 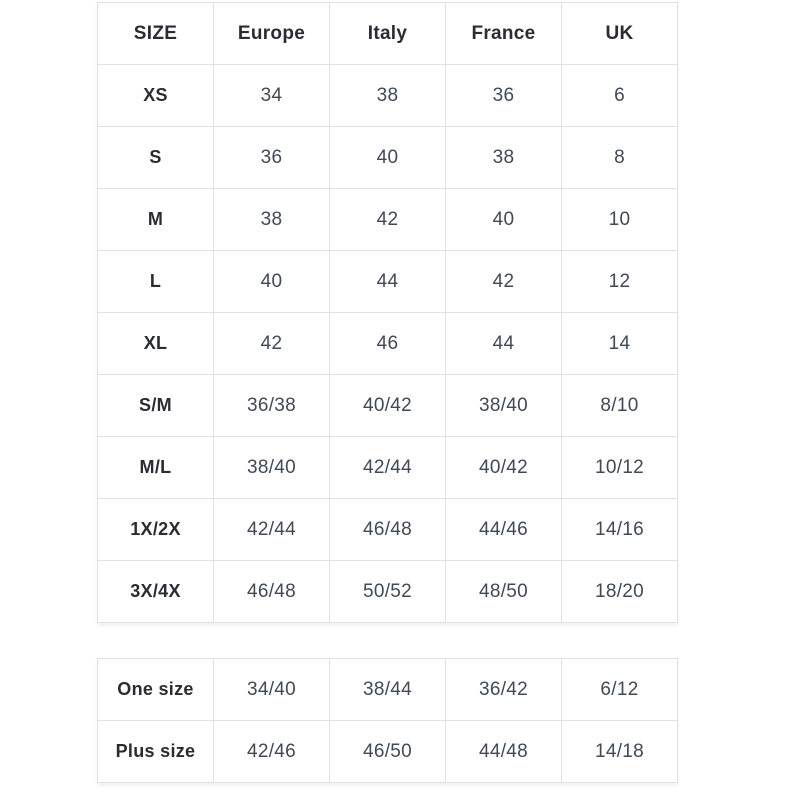 What do you see at coordinates (155, 281) in the screenshot?
I see `size-label-cell: L` at bounding box center [155, 281].